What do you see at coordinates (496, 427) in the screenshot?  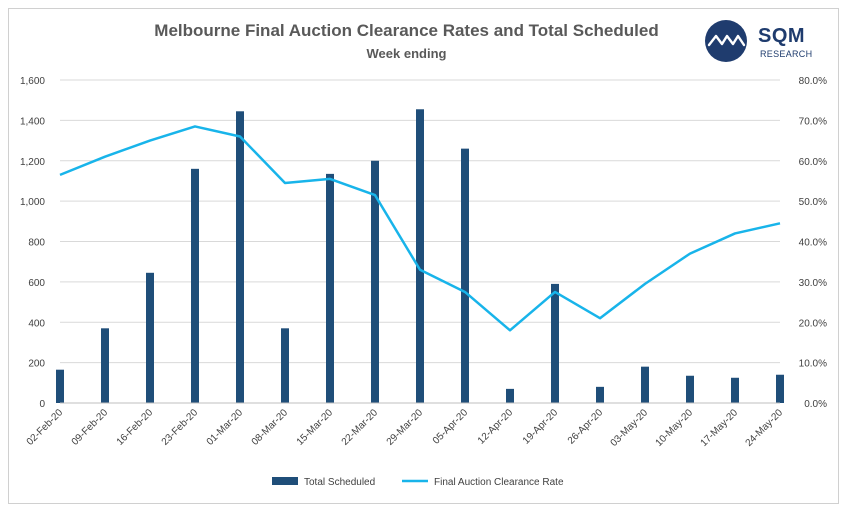 I see `x-tick-label: 12-Apr-20` at bounding box center [496, 427].